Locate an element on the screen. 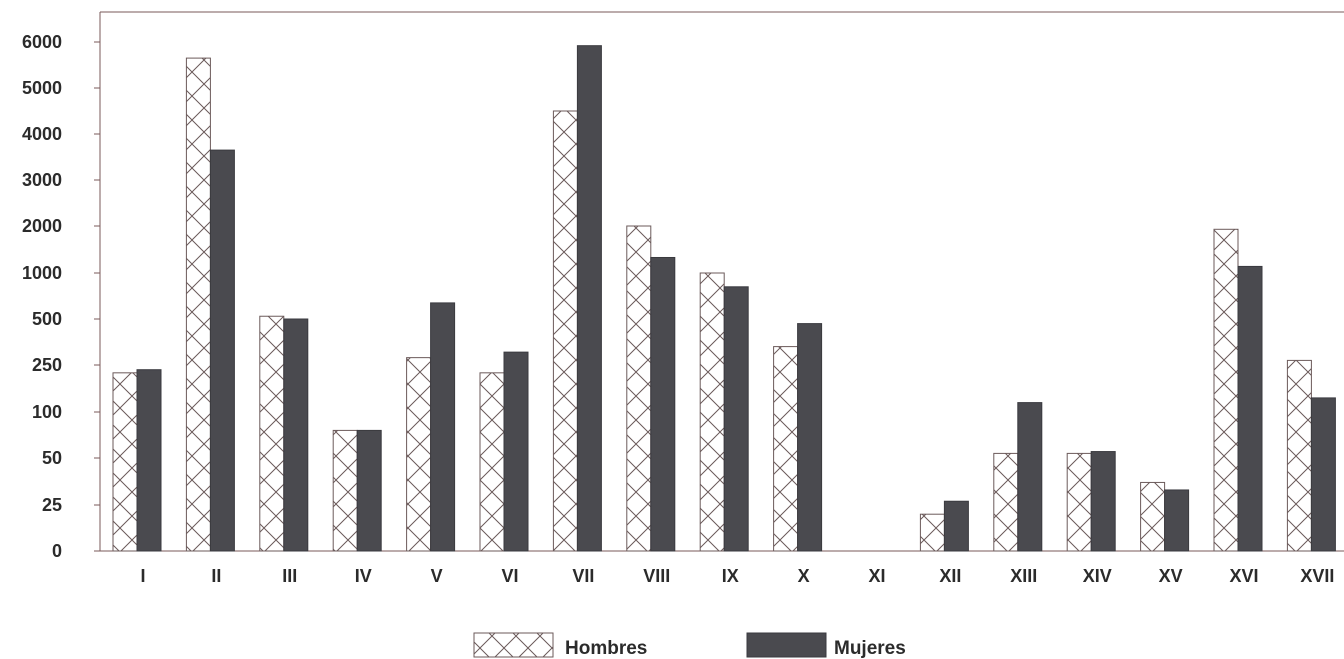 This screenshot has height=659, width=1344. bar-mujeres-XV is located at coordinates (1177, 520).